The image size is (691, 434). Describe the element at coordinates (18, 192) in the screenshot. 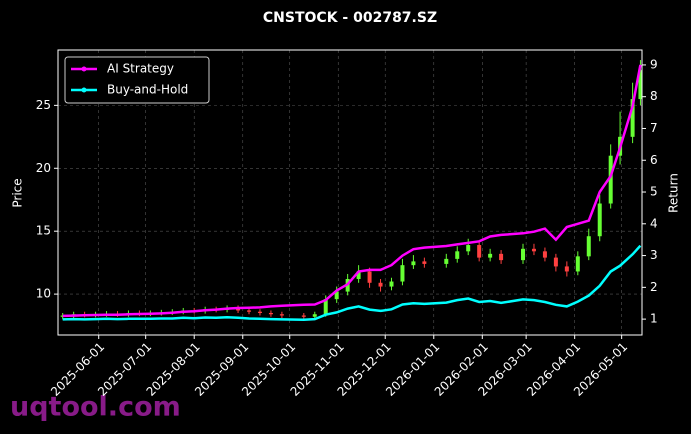

I see `y-axis-label: Price` at that location.